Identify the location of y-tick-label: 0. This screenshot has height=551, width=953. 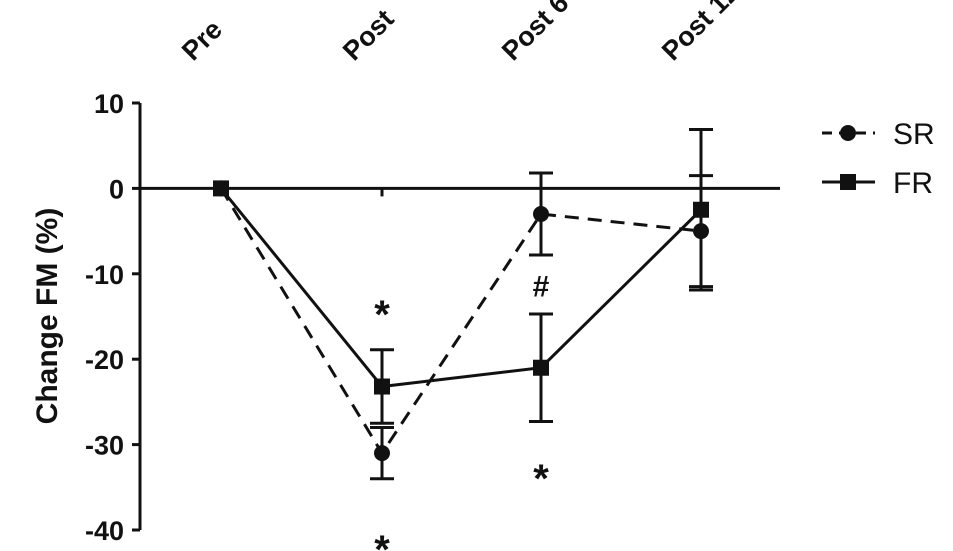
(116, 189).